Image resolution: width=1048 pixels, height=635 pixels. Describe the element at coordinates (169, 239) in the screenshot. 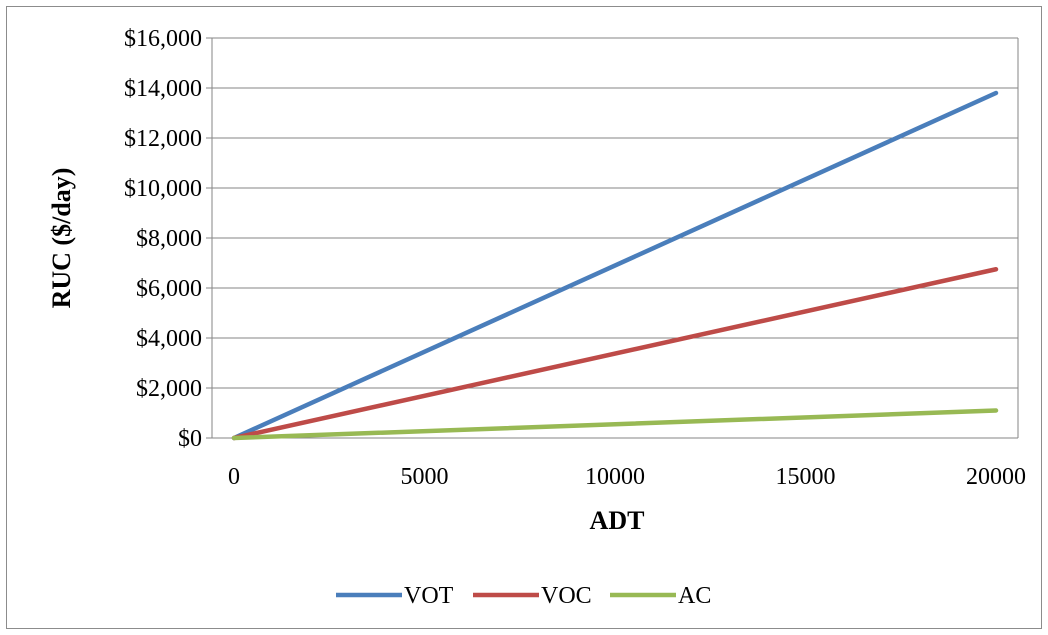

I see `y-tick-label: $8,000` at that location.